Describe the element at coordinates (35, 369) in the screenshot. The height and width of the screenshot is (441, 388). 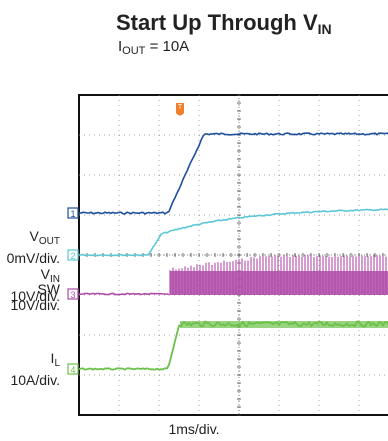
I see `il-label: IL 10A/div.` at that location.